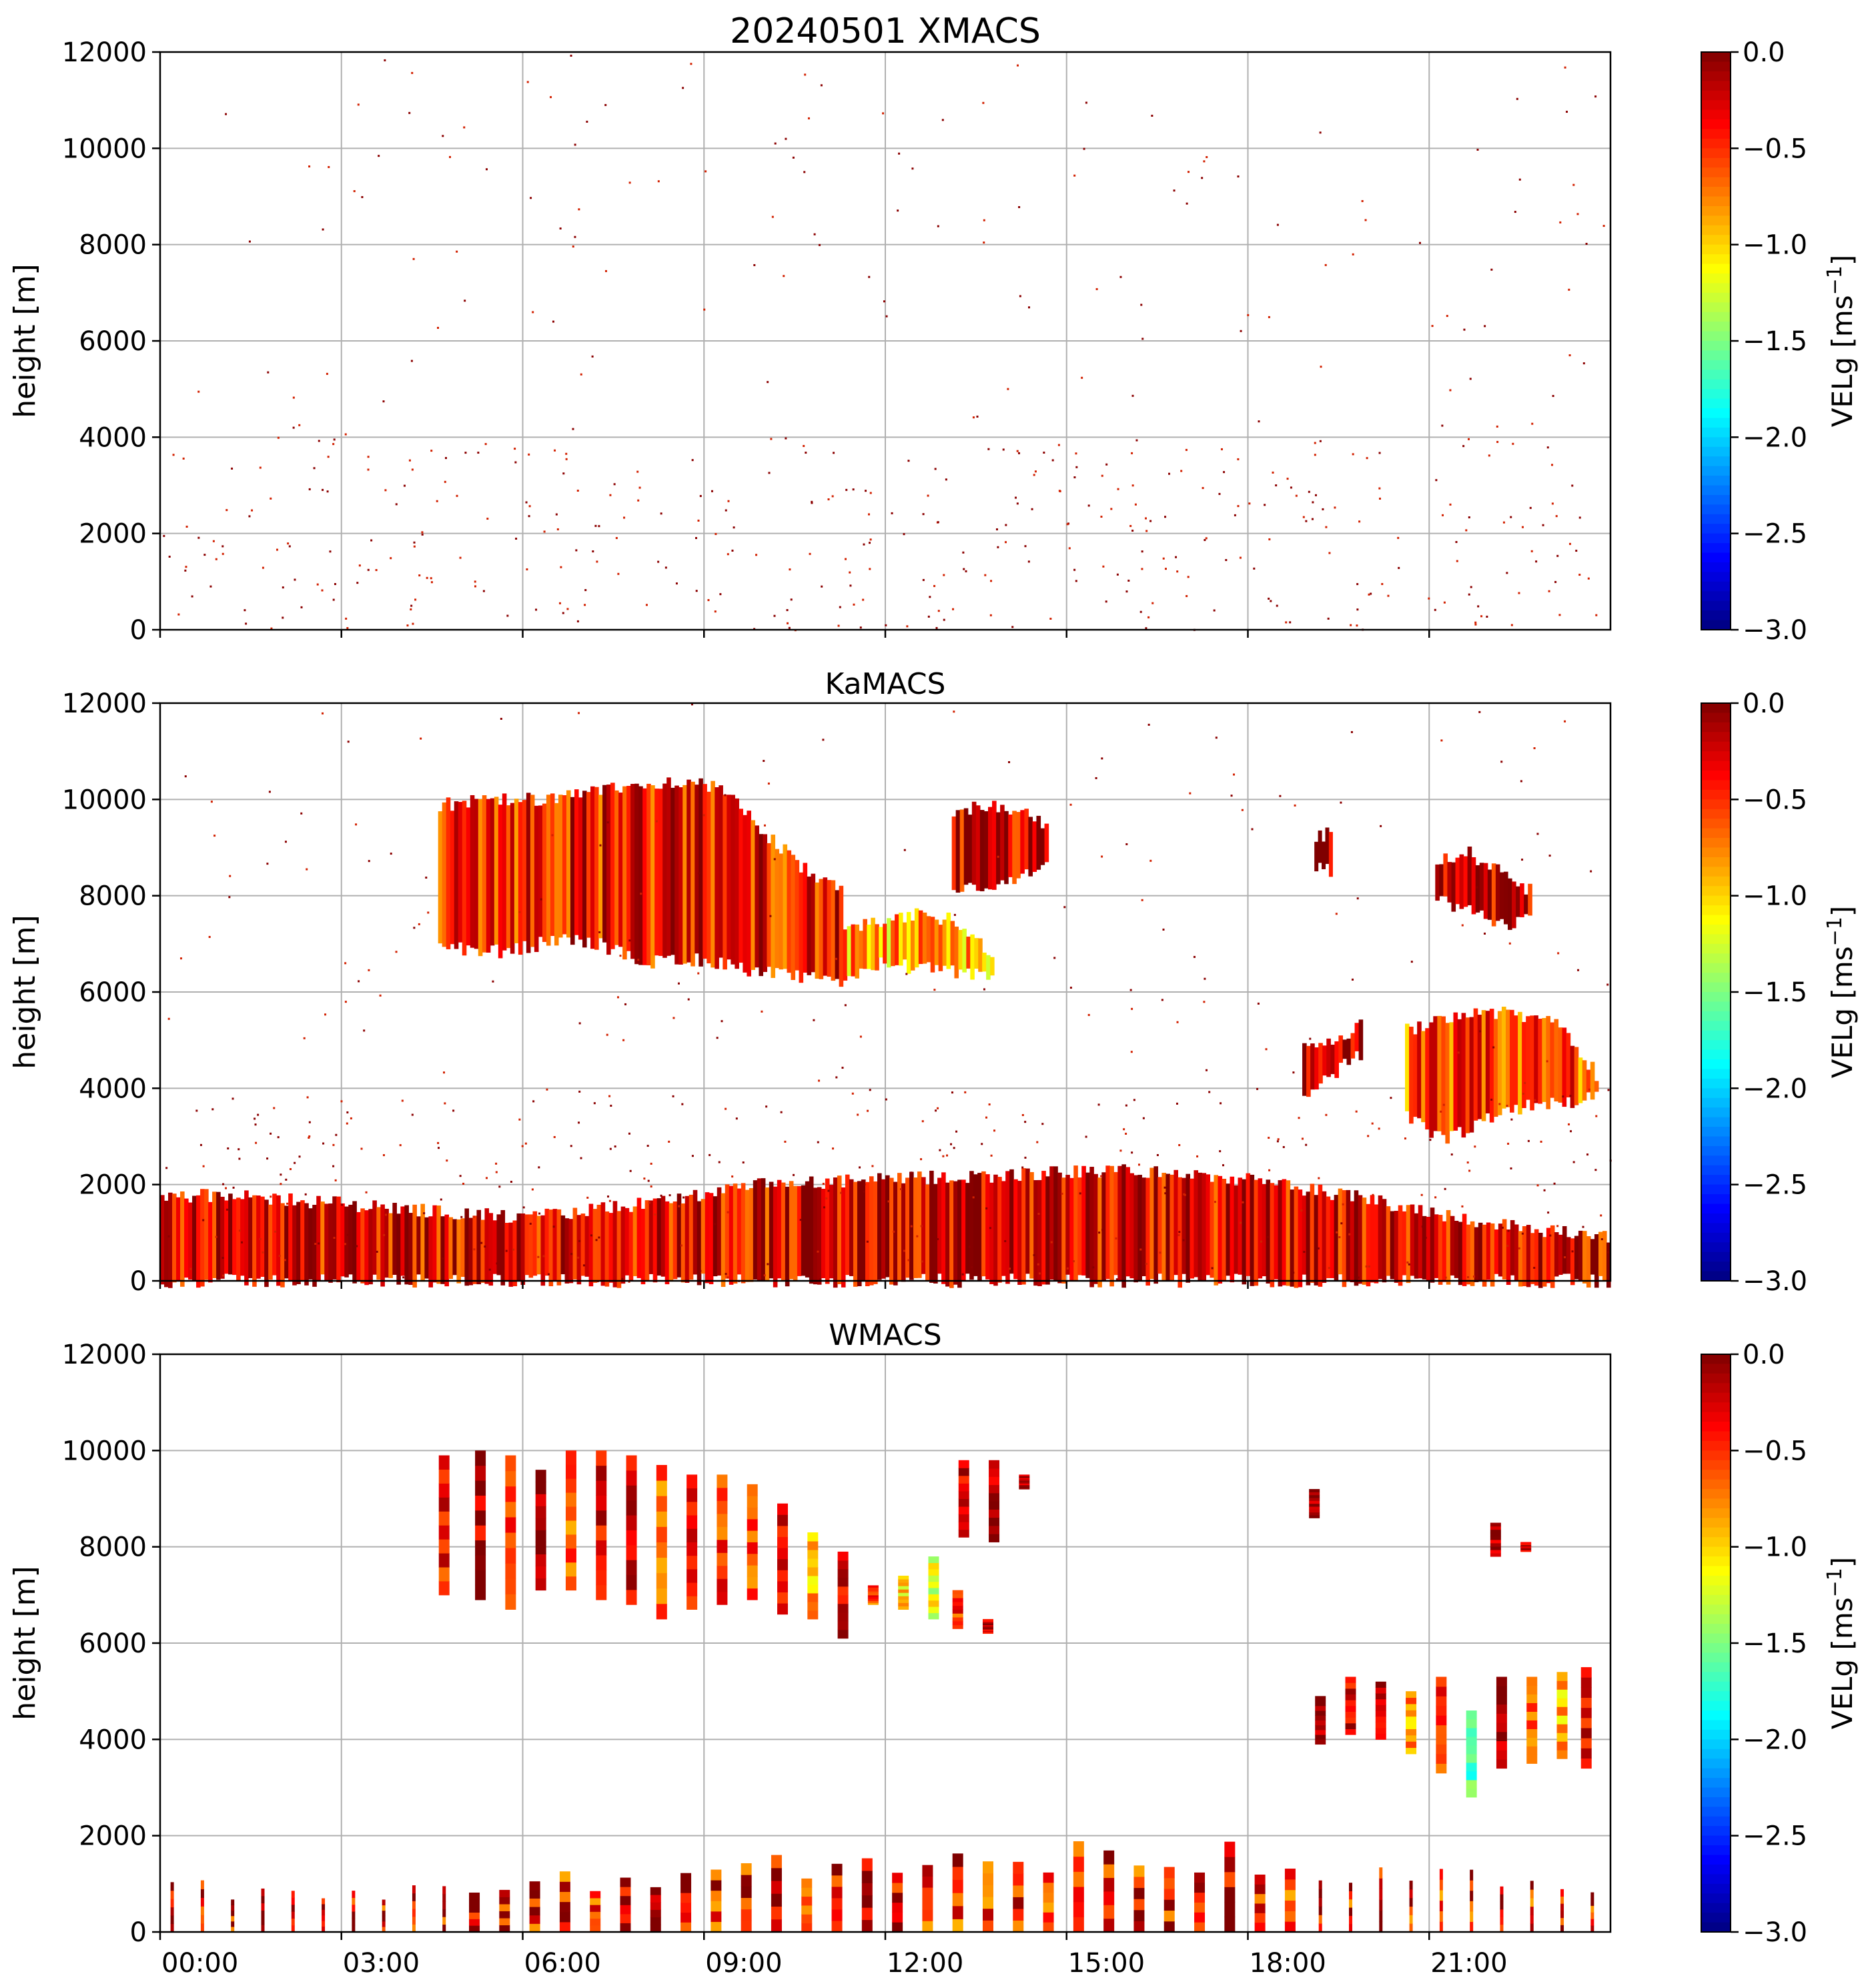 The width and height of the screenshot is (1876, 1988). Describe the element at coordinates (1288, 1963) in the screenshot. I see `x-tick-label: 18:00` at that location.